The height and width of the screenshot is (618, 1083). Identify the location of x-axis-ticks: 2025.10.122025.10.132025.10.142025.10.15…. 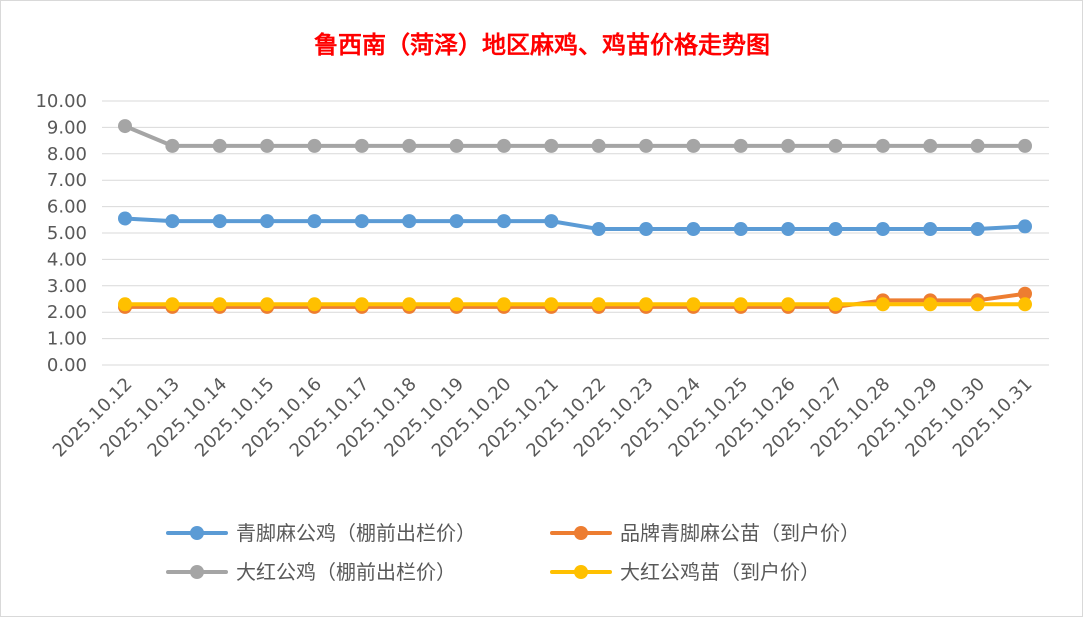
(543, 418).